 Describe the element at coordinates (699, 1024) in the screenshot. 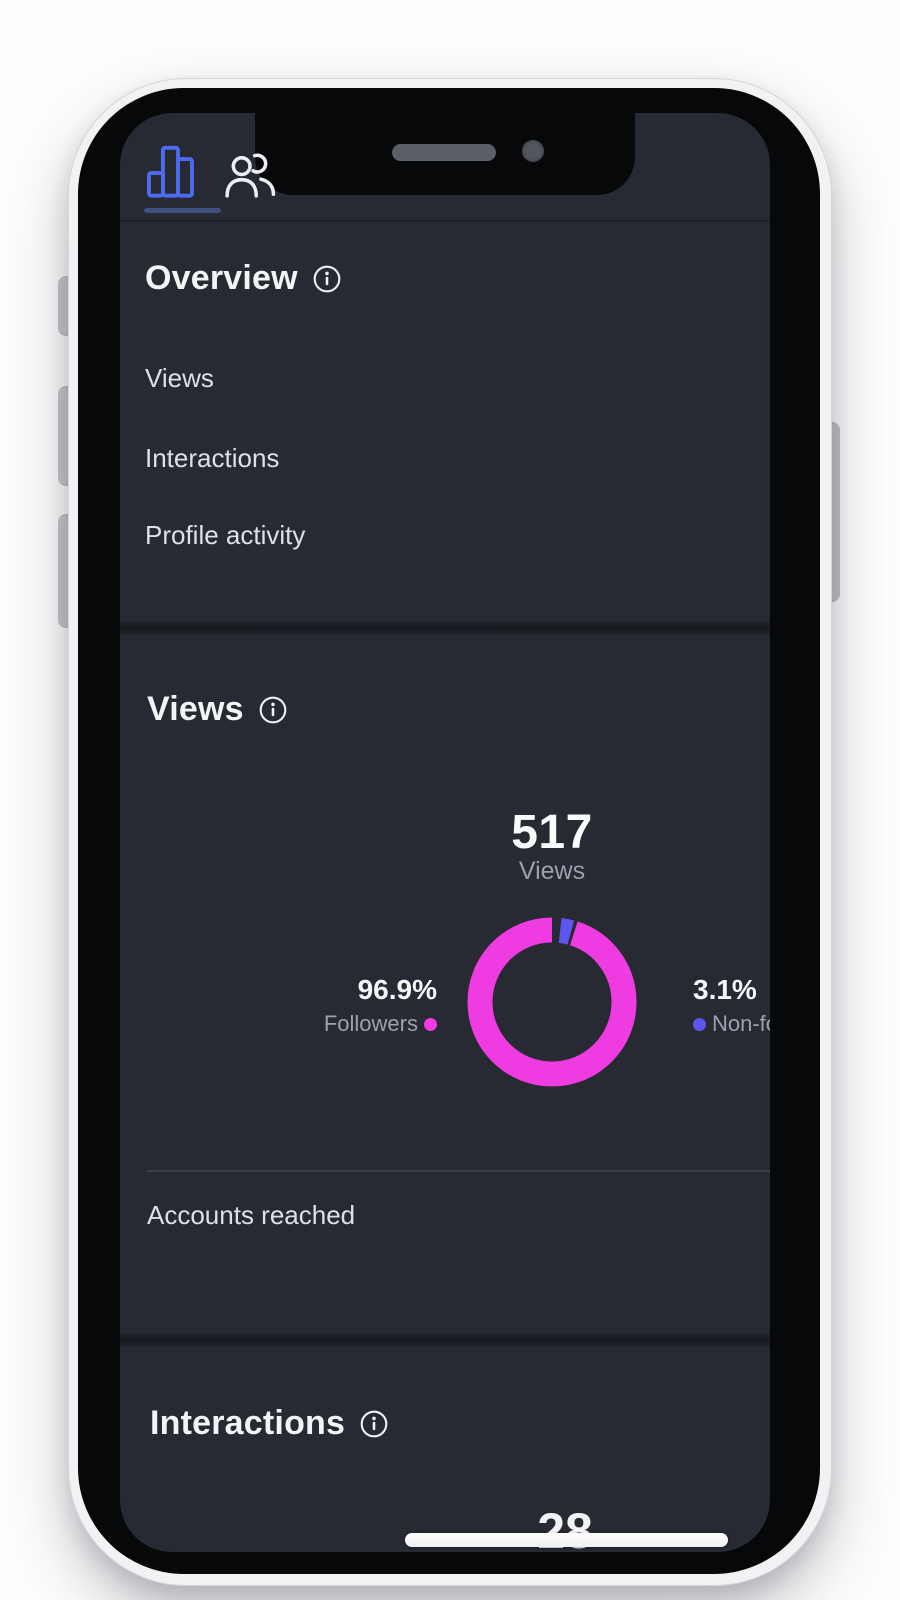

I see `nonfollowers-dot` at that location.